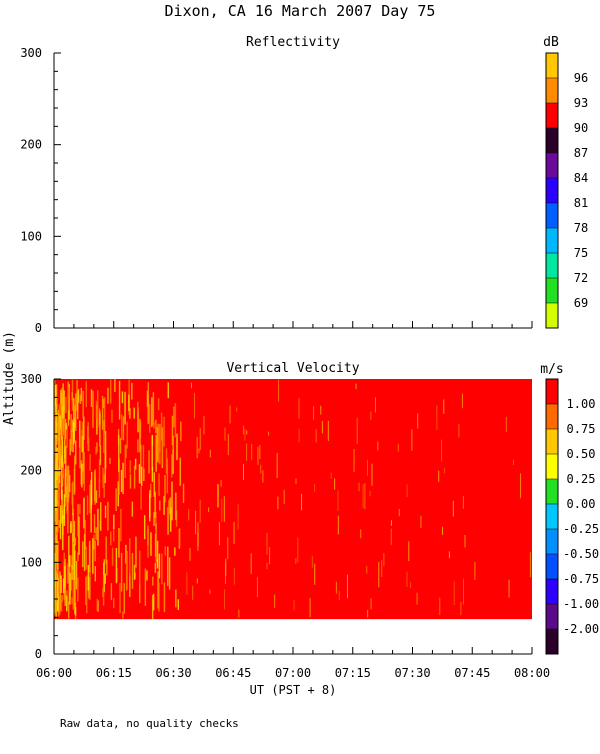  Describe the element at coordinates (9, 378) in the screenshot. I see `y-axis-label: Altitude (m)` at that location.